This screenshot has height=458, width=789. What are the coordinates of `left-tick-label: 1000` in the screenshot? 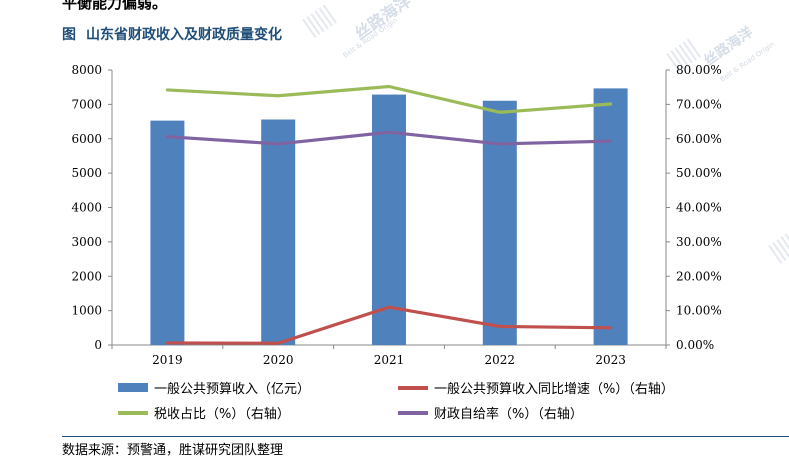 It's located at (86, 311).